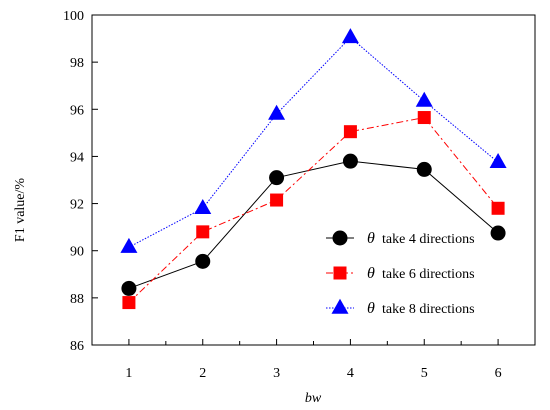 The width and height of the screenshot is (550, 410). What do you see at coordinates (80, 181) in the screenshot?
I see `y-axis-ticks: 86 88 90 92 94 96 98 100` at bounding box center [80, 181].